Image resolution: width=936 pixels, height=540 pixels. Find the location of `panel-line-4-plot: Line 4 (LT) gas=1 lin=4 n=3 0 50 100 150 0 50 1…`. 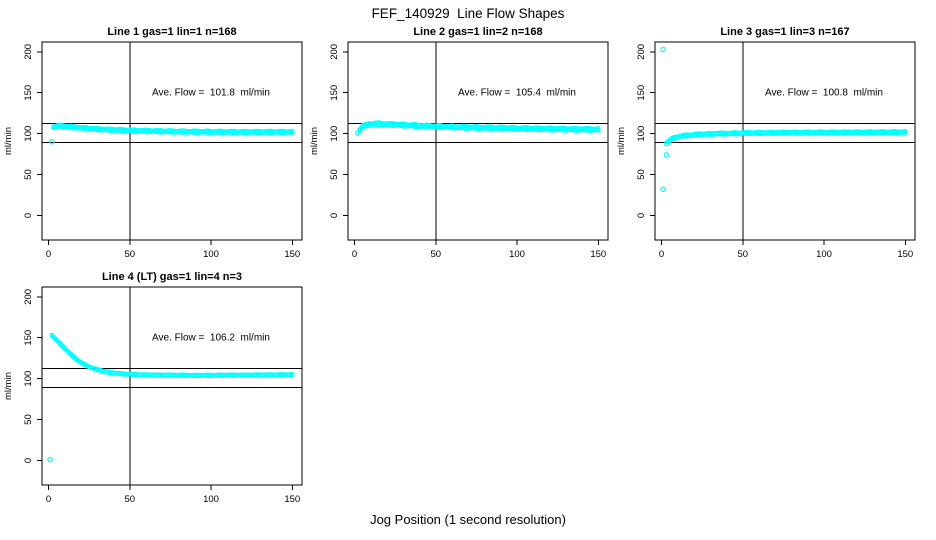

panel-line-4-plot: Line 4 (LT) gas=1 lin=4 n=3 0 50 100 150 0 50 1… is located at coordinates (153, 388).